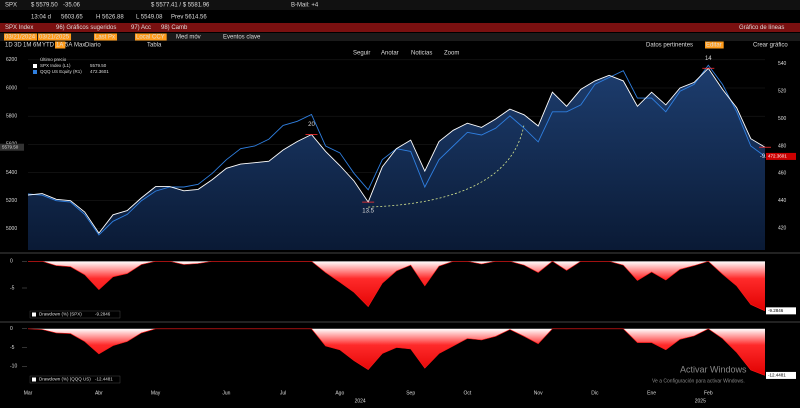  Describe the element at coordinates (61, 71) in the screenshot. I see `legend-label: QQQ US Equity (R1)` at that location.